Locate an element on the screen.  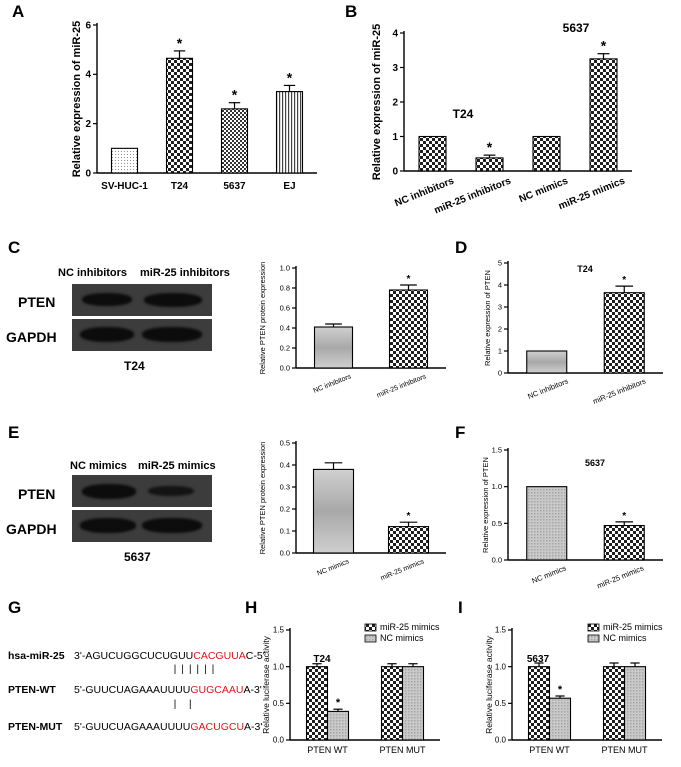
x-tick-label: miR-25 mimics is located at coordinates (403, 570).